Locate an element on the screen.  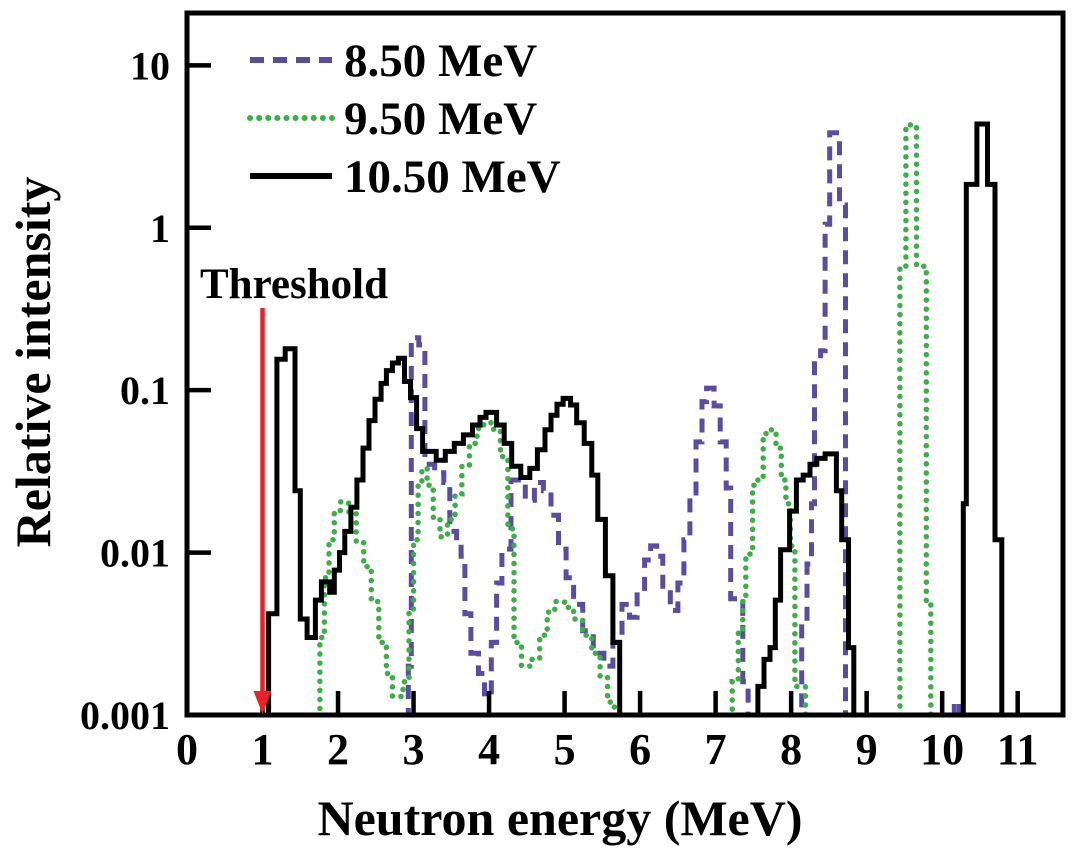
y-tick-label-0.001: 0.001 is located at coordinates (125, 715).